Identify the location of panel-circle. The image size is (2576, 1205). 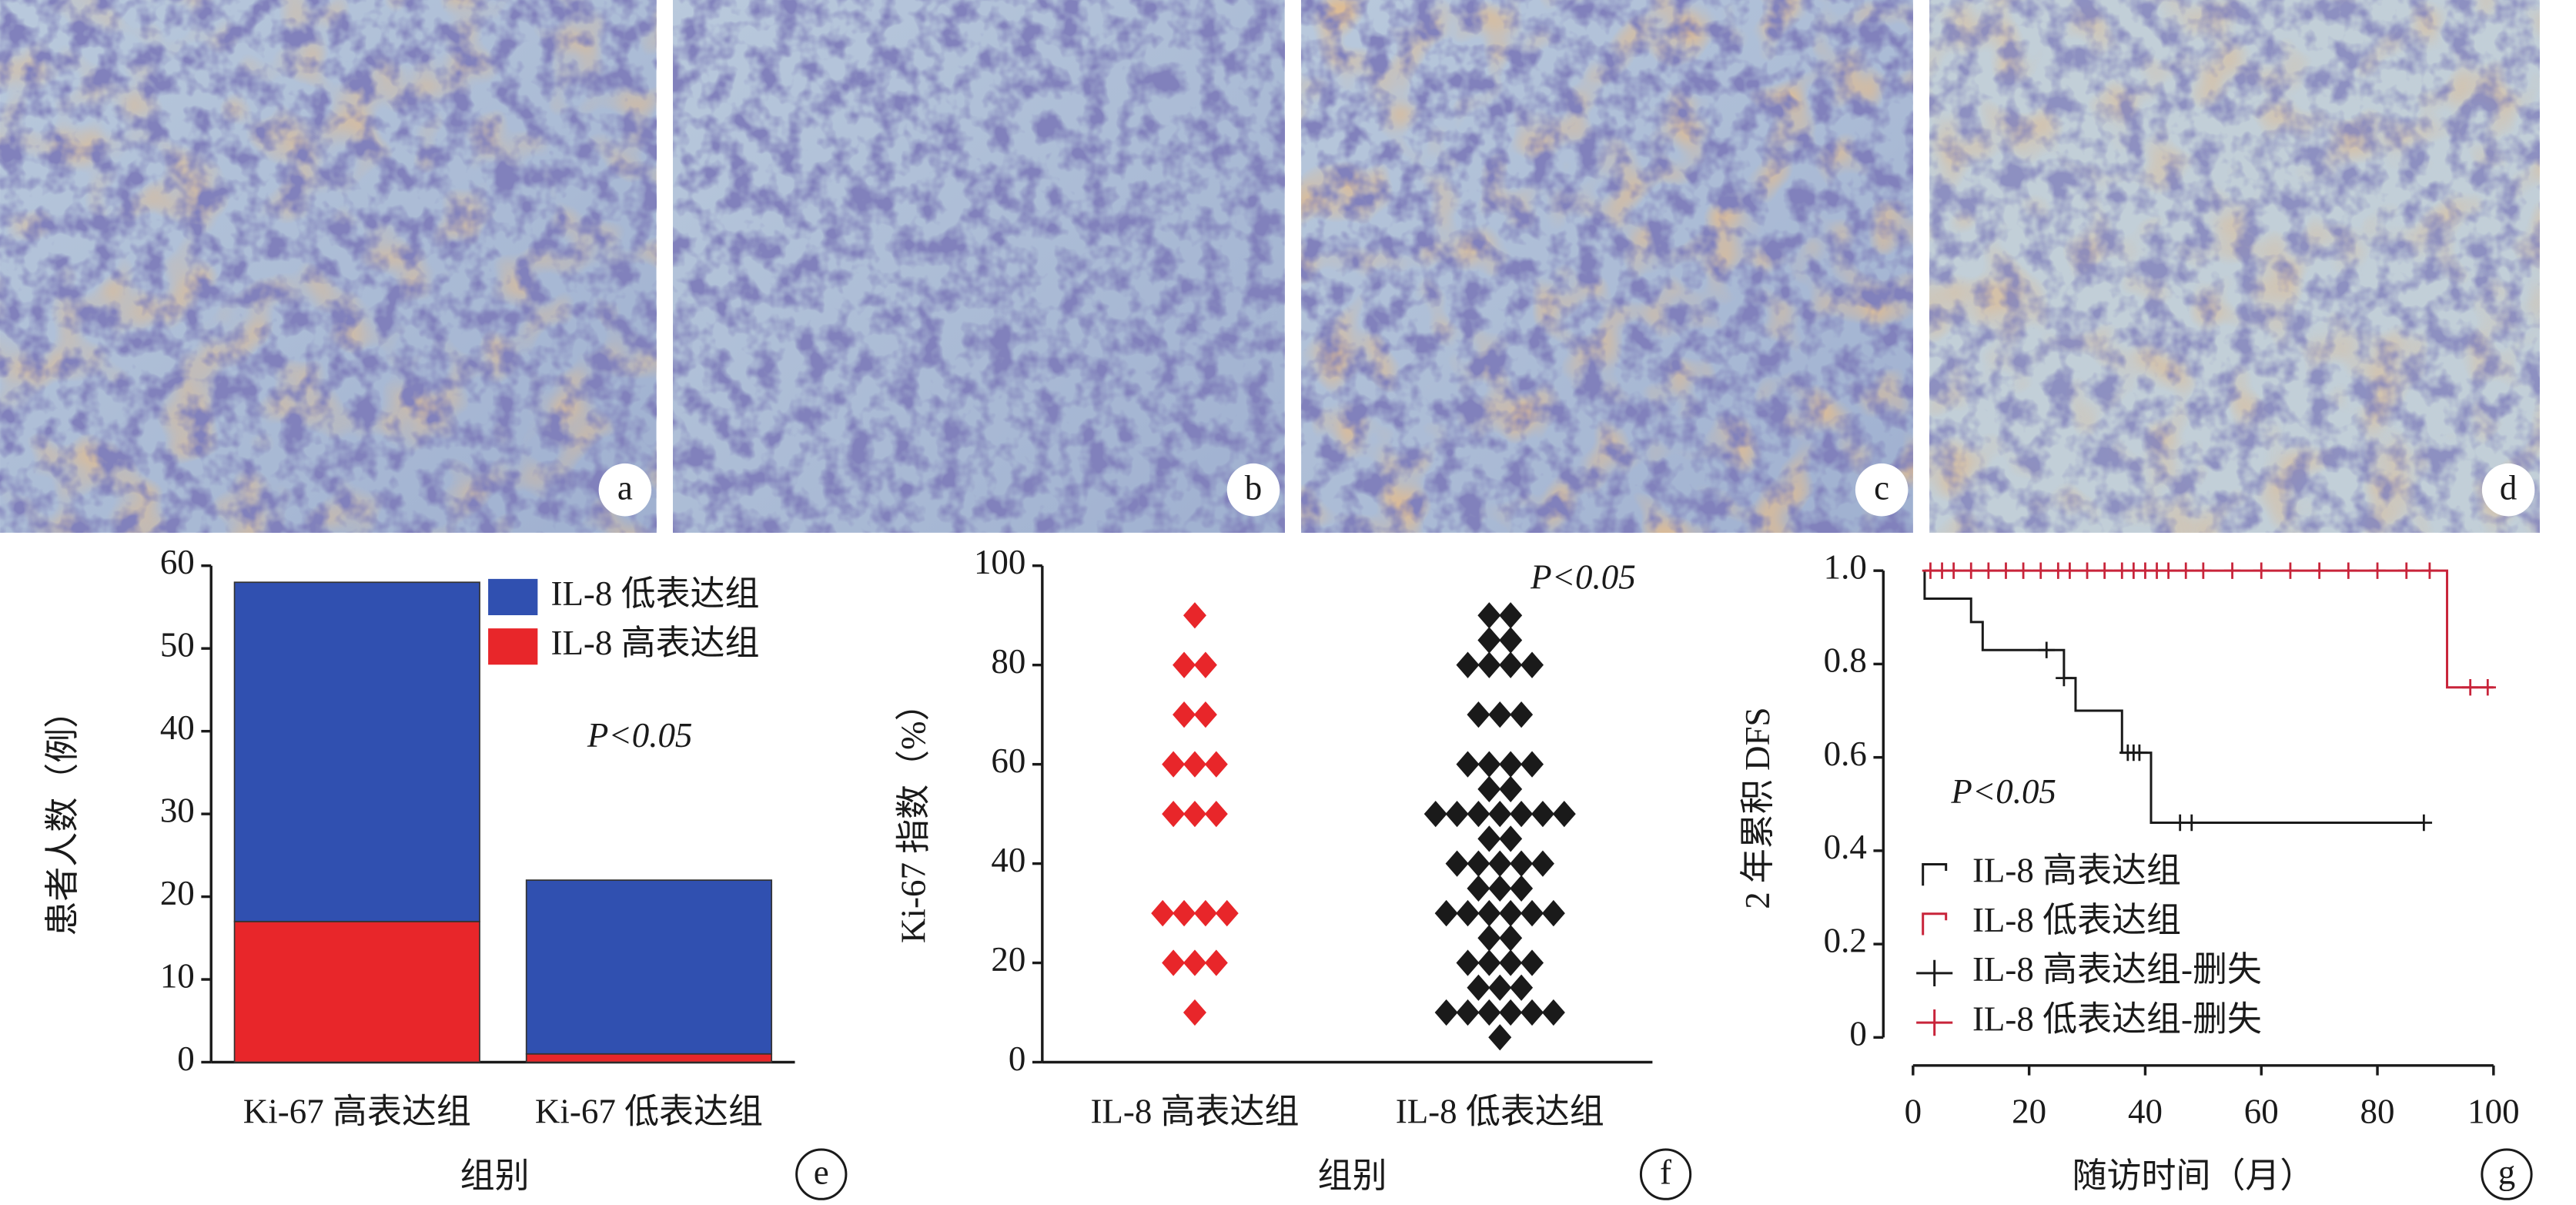
(822, 1174).